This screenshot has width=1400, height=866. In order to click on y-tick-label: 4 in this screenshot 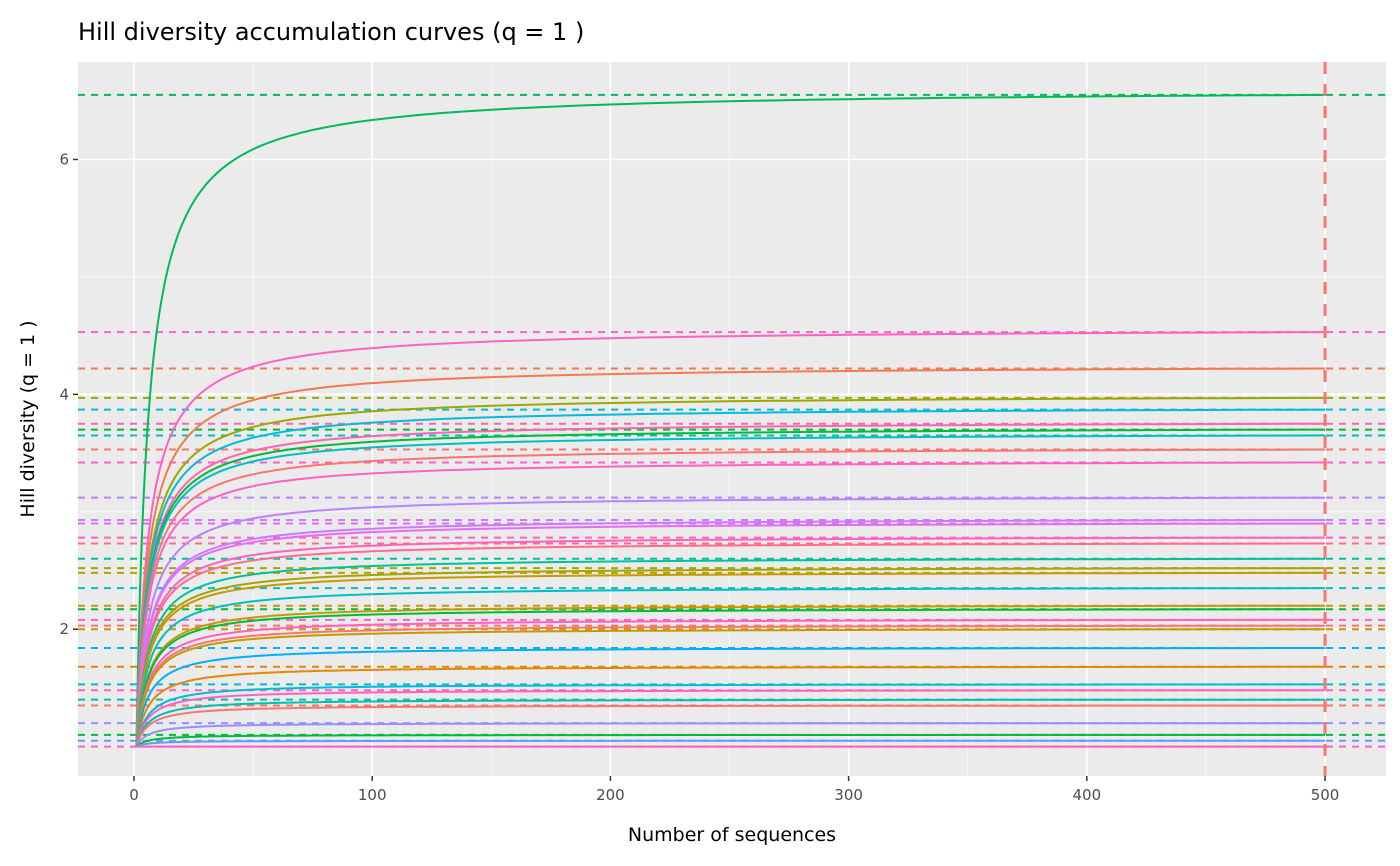, I will do `click(64, 394)`.